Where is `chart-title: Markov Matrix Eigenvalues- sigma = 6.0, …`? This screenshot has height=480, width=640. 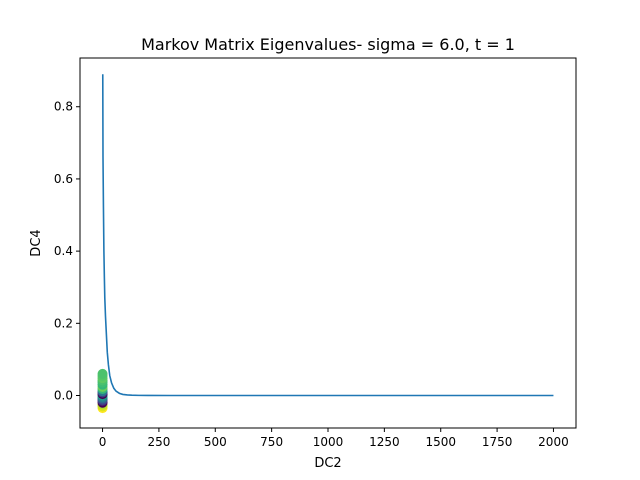 chart-title: Markov Matrix Eigenvalues- sigma = 6.0, … is located at coordinates (328, 44).